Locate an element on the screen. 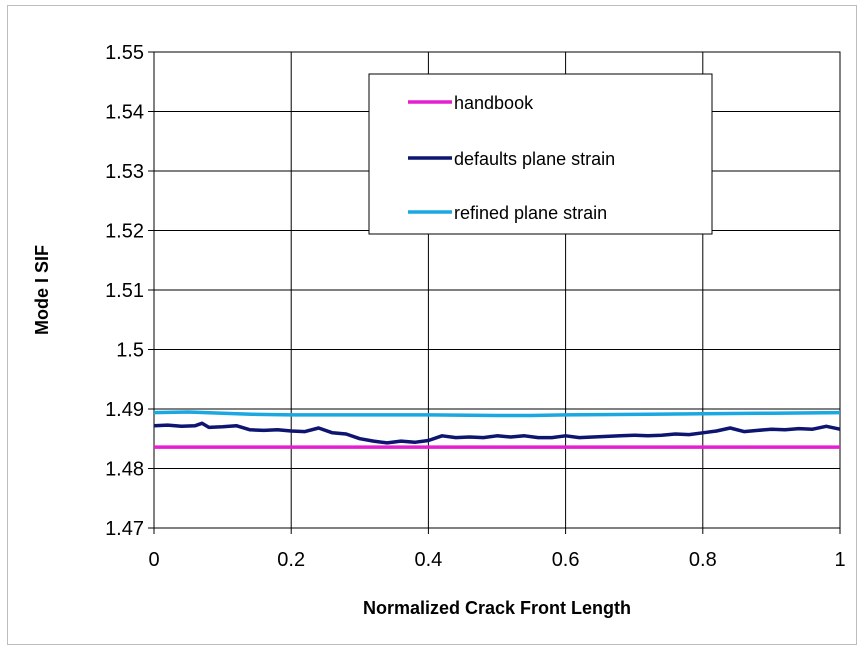  x-tick-label: 0.8 is located at coordinates (703, 560).